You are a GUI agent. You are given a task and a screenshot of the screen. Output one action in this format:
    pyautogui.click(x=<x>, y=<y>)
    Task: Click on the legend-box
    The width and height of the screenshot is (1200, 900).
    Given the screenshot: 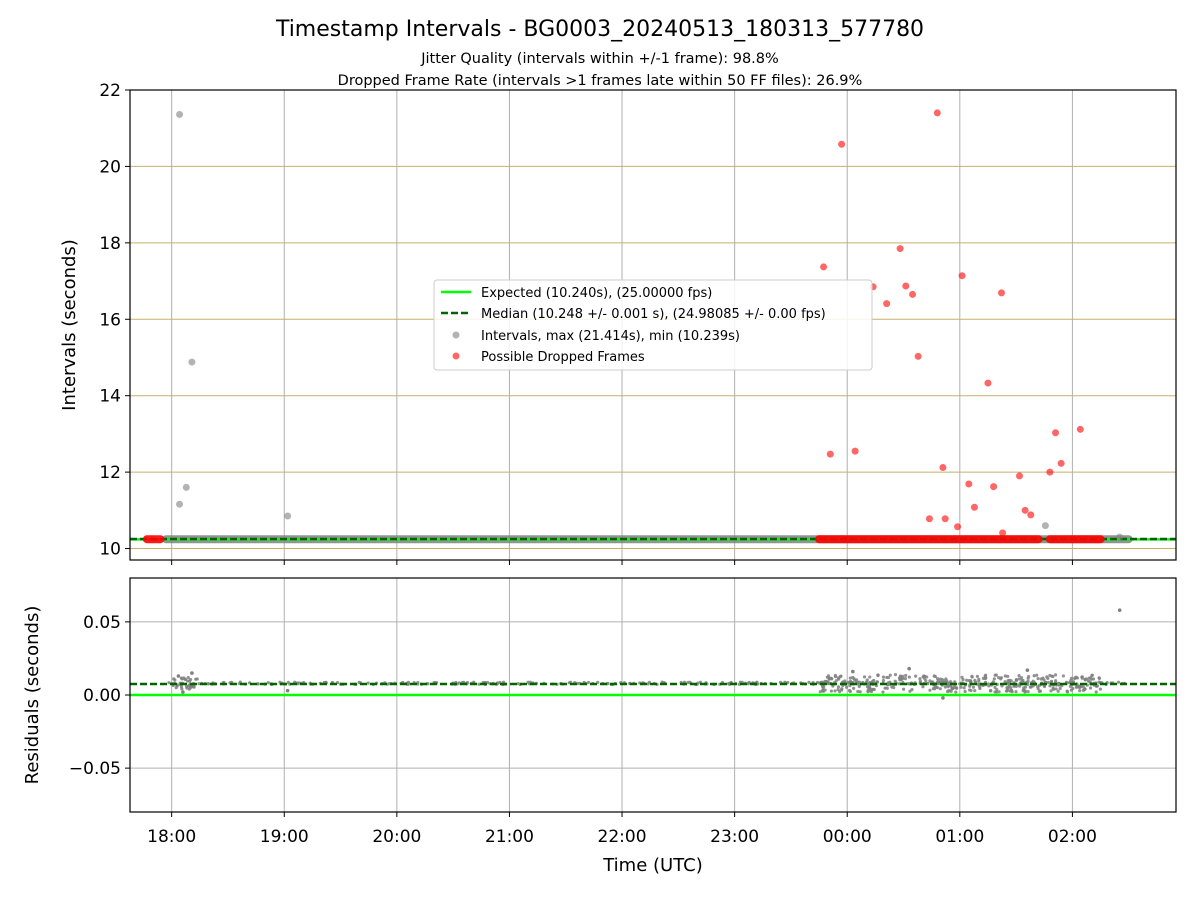 What is the action you would take?
    pyautogui.click(x=653, y=325)
    